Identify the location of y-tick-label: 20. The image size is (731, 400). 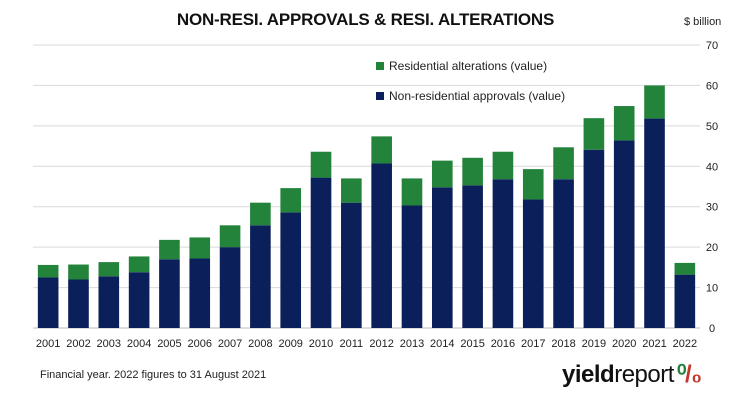
(712, 248).